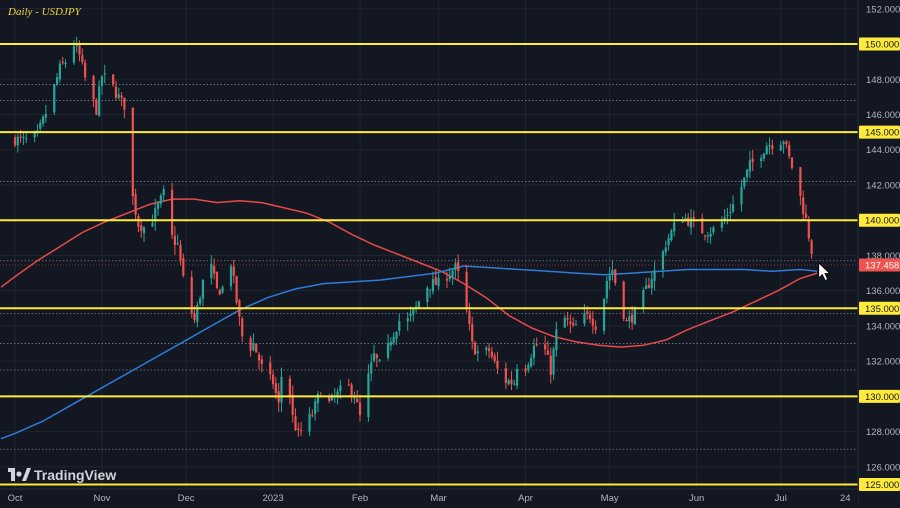 The height and width of the screenshot is (508, 900). I want to click on time-axis-panel, so click(429, 498).